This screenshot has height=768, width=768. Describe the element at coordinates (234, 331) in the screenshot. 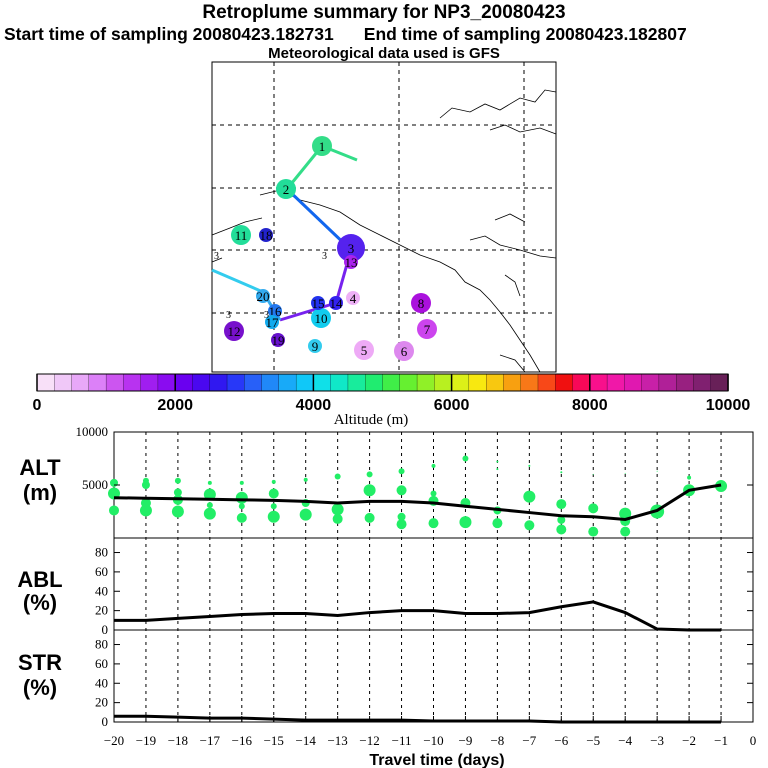

I see `cluster-12-marker` at that location.